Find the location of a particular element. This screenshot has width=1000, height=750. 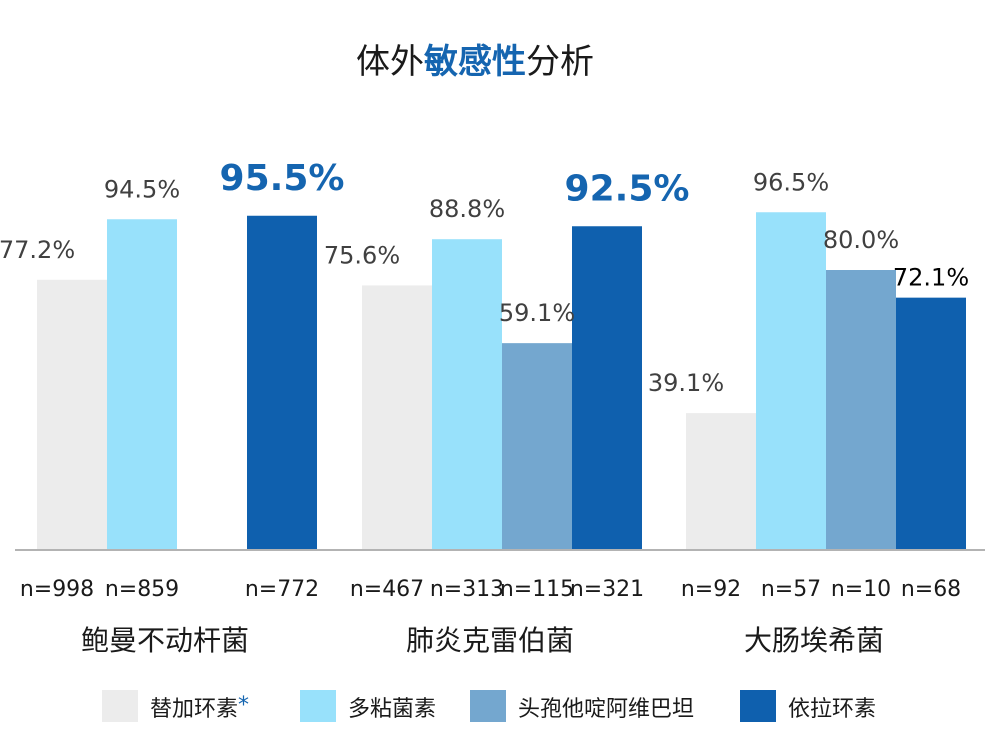

legend-item-1: 多粘菌素 is located at coordinates (368, 706).